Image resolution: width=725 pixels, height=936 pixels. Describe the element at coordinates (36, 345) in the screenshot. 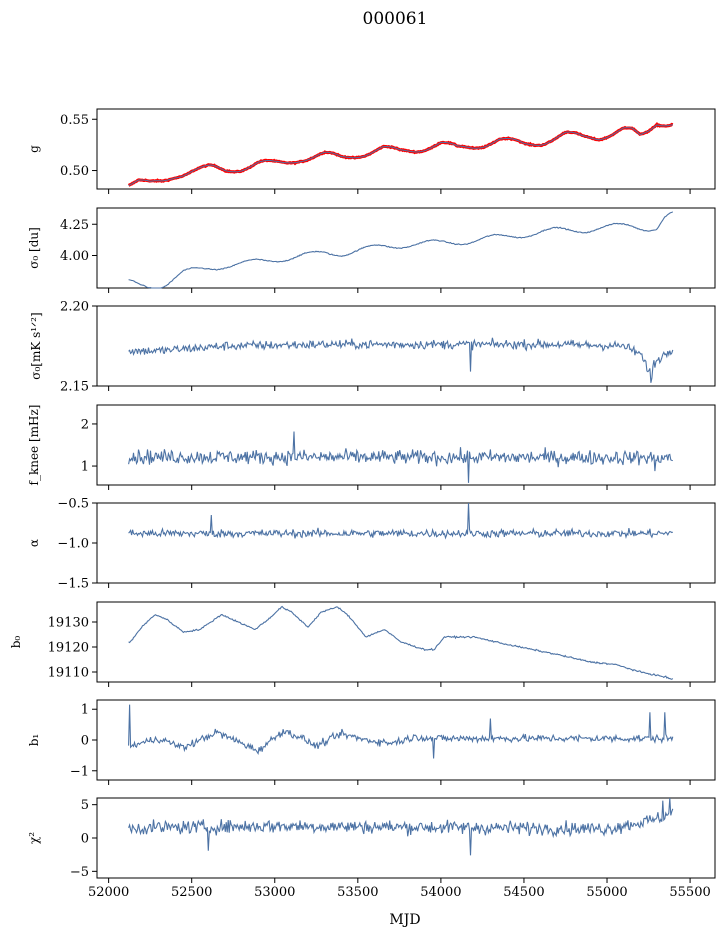

I see `y-axis-label: σ₀[mK s¹ᐟ²]` at that location.